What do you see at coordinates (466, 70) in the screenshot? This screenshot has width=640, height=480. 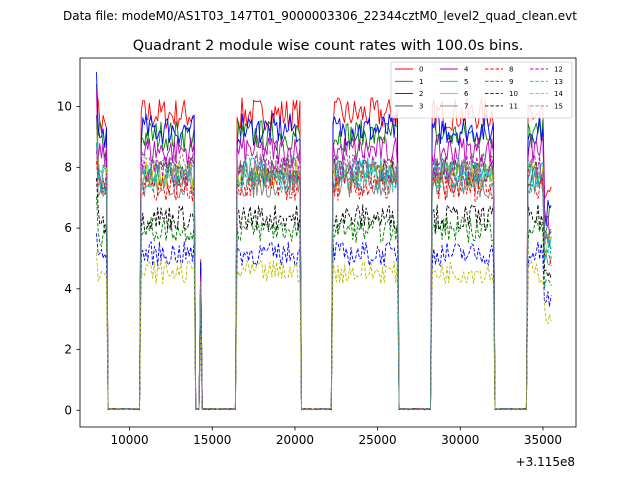 I see `legend-label-4: 4` at bounding box center [466, 70].